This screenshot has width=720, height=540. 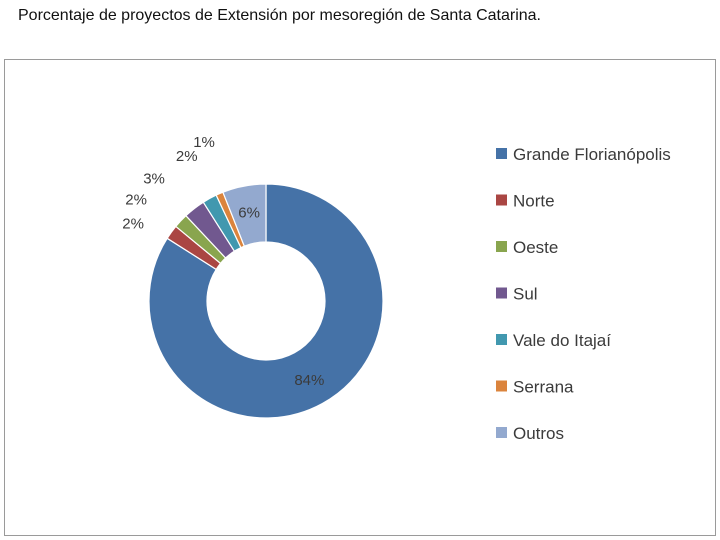 I want to click on data-label-sul: 3%, so click(x=154, y=178).